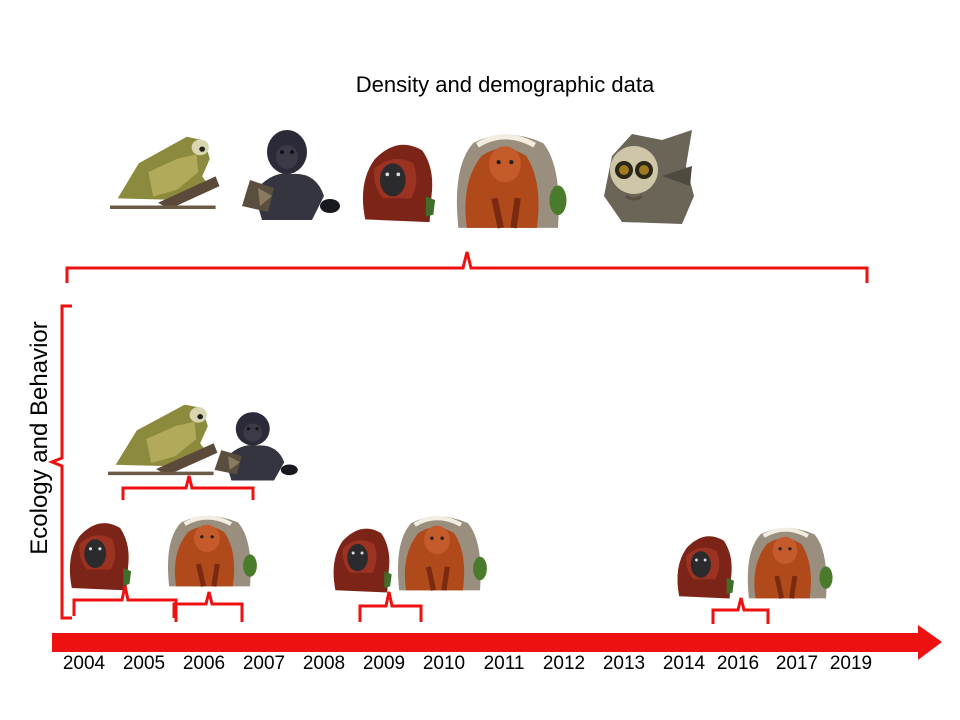 The width and height of the screenshot is (960, 720). What do you see at coordinates (624, 663) in the screenshot?
I see `year-label: 2013` at bounding box center [624, 663].